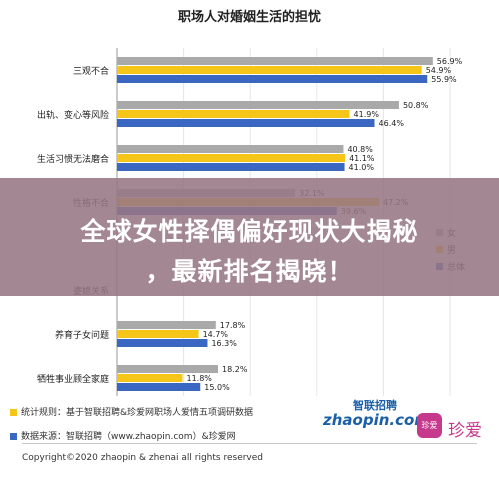 The image size is (499, 496). What do you see at coordinates (249, 443) in the screenshot?
I see `footer-divider` at bounding box center [249, 443].